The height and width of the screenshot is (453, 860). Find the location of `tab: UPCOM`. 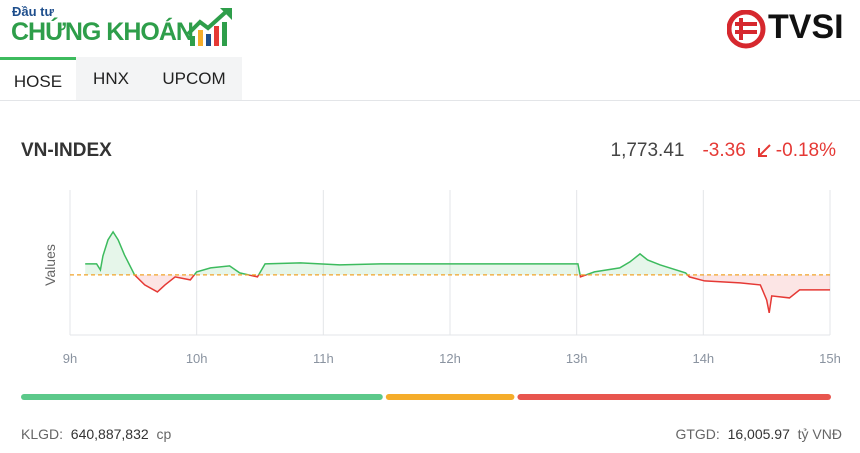

tab: UPCOM is located at coordinates (194, 78).